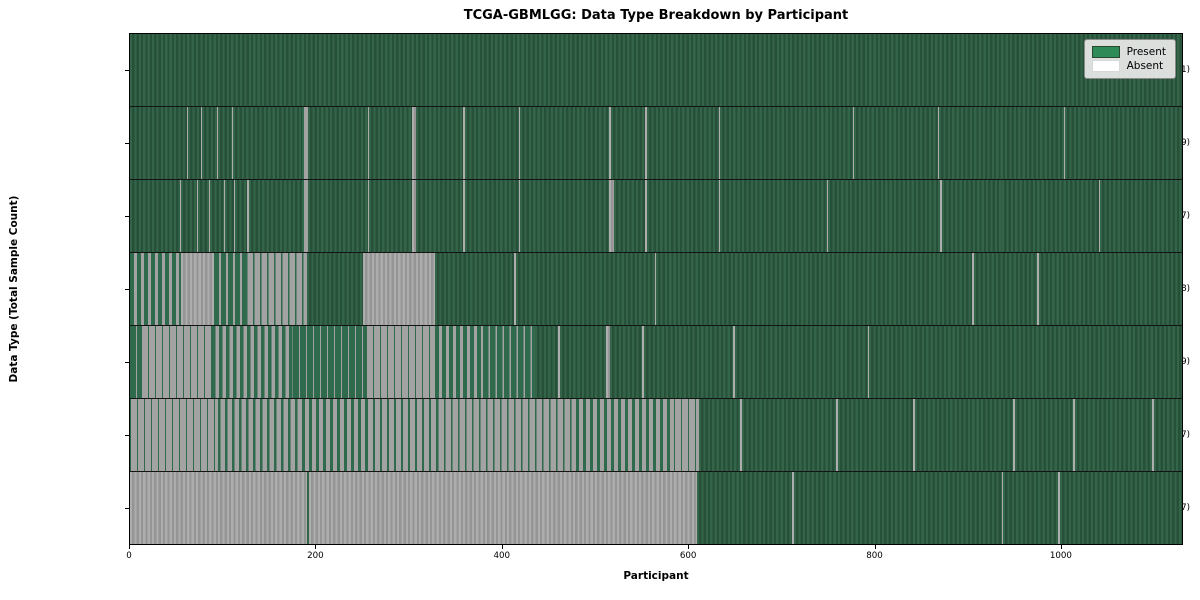 The width and height of the screenshot is (1200, 600). What do you see at coordinates (129, 556) in the screenshot?
I see `x-tick-label: 0` at bounding box center [129, 556].